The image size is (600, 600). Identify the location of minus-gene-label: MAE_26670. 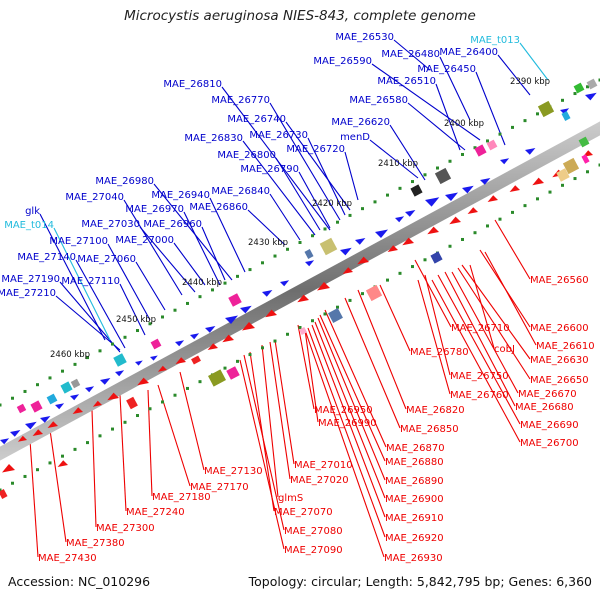
(547, 394).